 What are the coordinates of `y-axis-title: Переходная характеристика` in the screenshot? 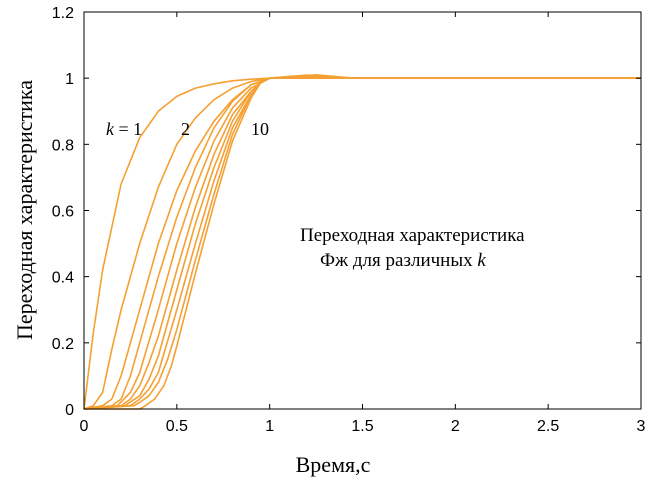 It's located at (24, 210).